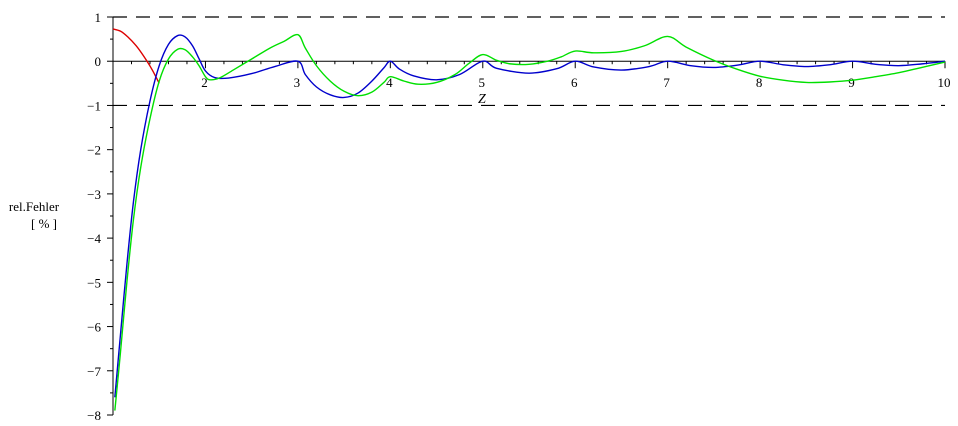  What do you see at coordinates (94, 327) in the screenshot?
I see `y-tick-label: −6` at bounding box center [94, 327].